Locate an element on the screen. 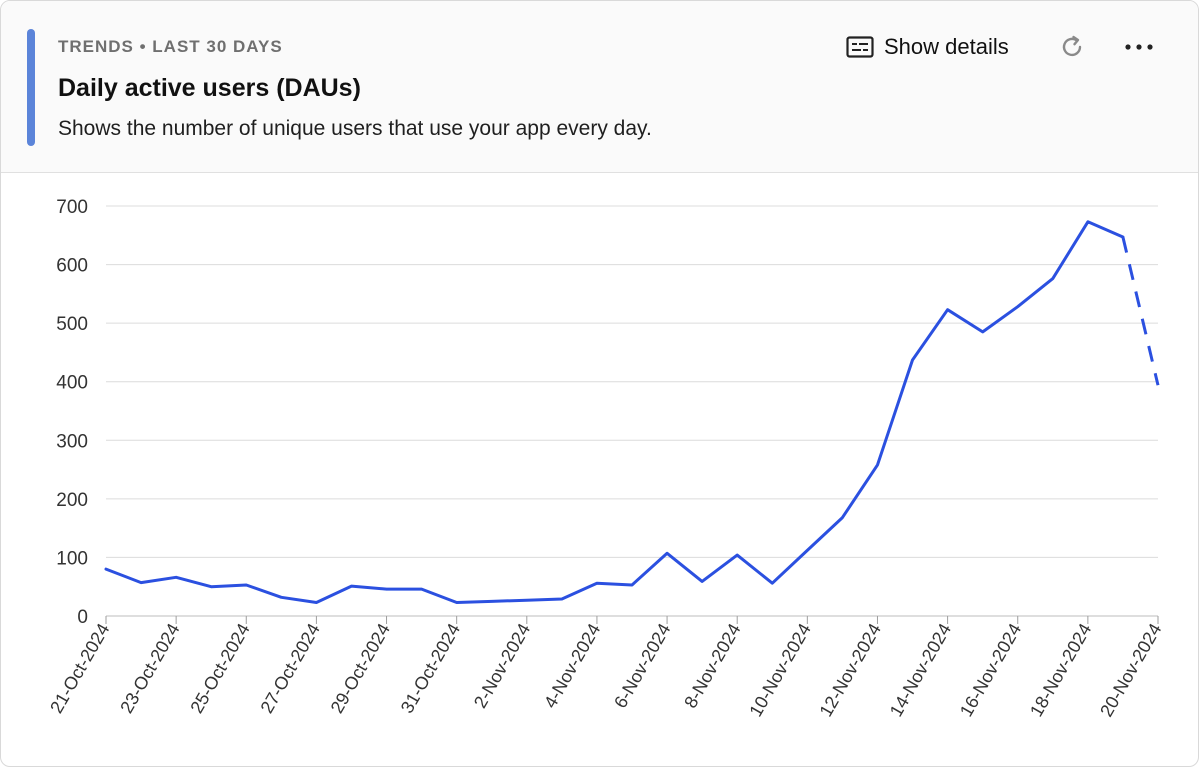 The height and width of the screenshot is (768, 1200). y-tick-label: 200 is located at coordinates (72, 500).